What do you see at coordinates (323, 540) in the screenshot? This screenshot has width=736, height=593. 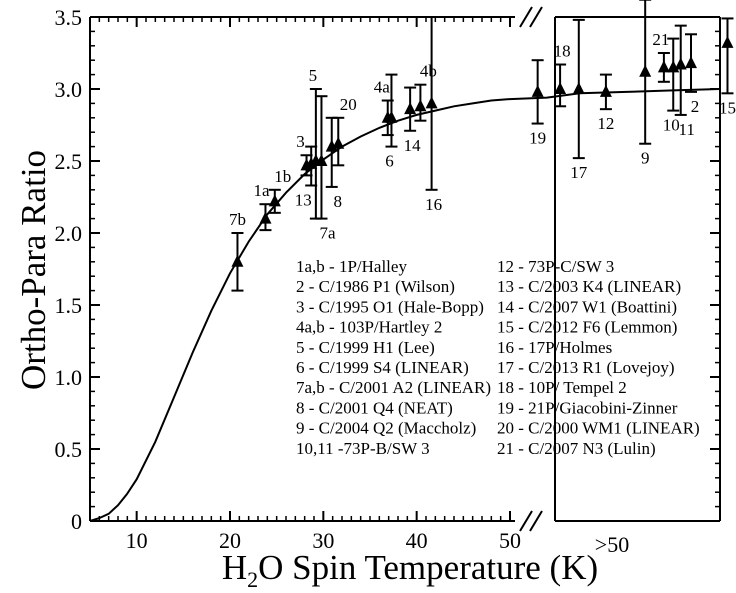 I see `x-tick-label: 30` at bounding box center [323, 540].